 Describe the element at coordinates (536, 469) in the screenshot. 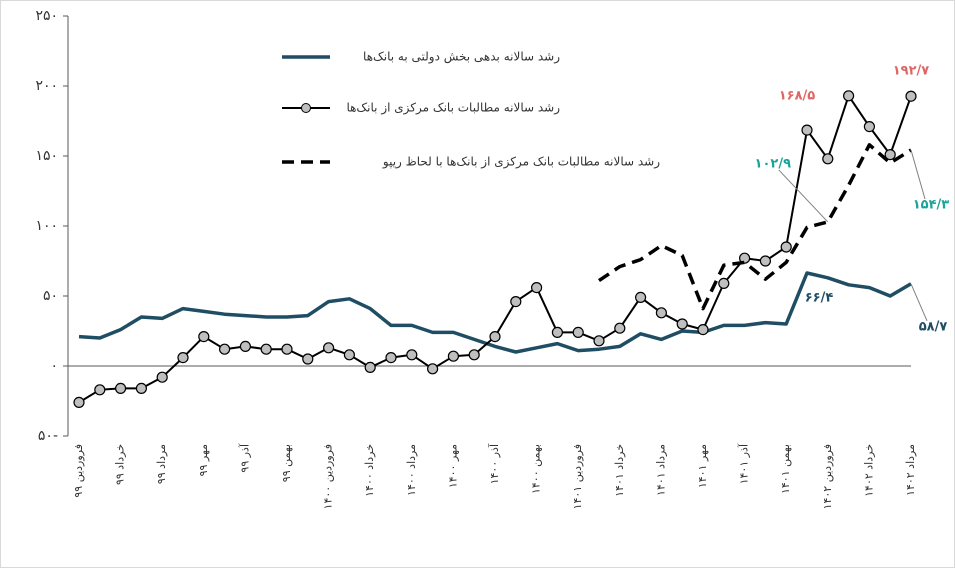

I see `x-tick-label: بهمن ۱۴۰۰` at that location.